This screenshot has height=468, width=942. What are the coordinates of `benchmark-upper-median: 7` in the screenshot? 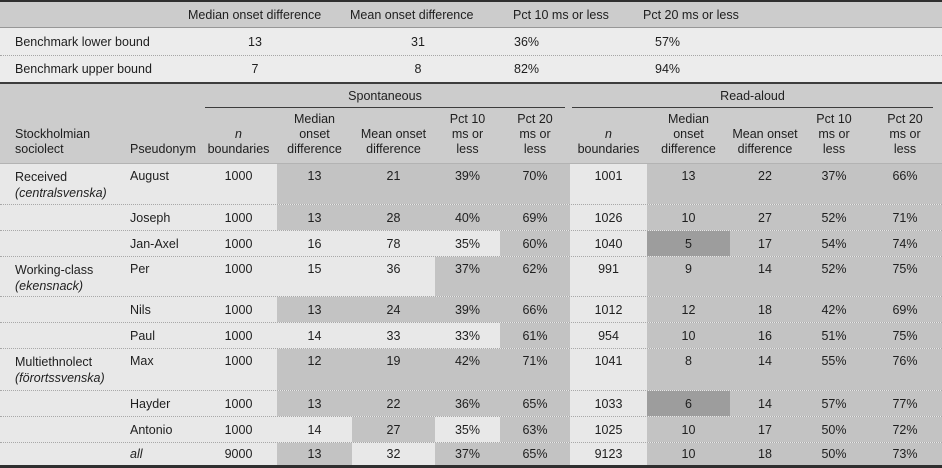 It's located at (255, 69).